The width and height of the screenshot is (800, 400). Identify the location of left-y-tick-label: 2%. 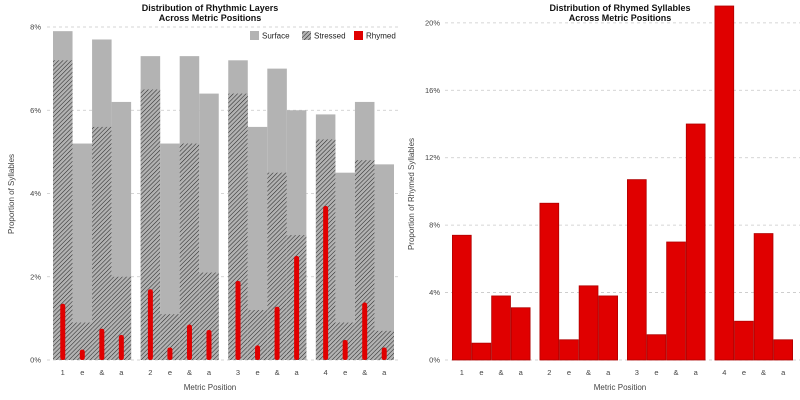
(35, 276).